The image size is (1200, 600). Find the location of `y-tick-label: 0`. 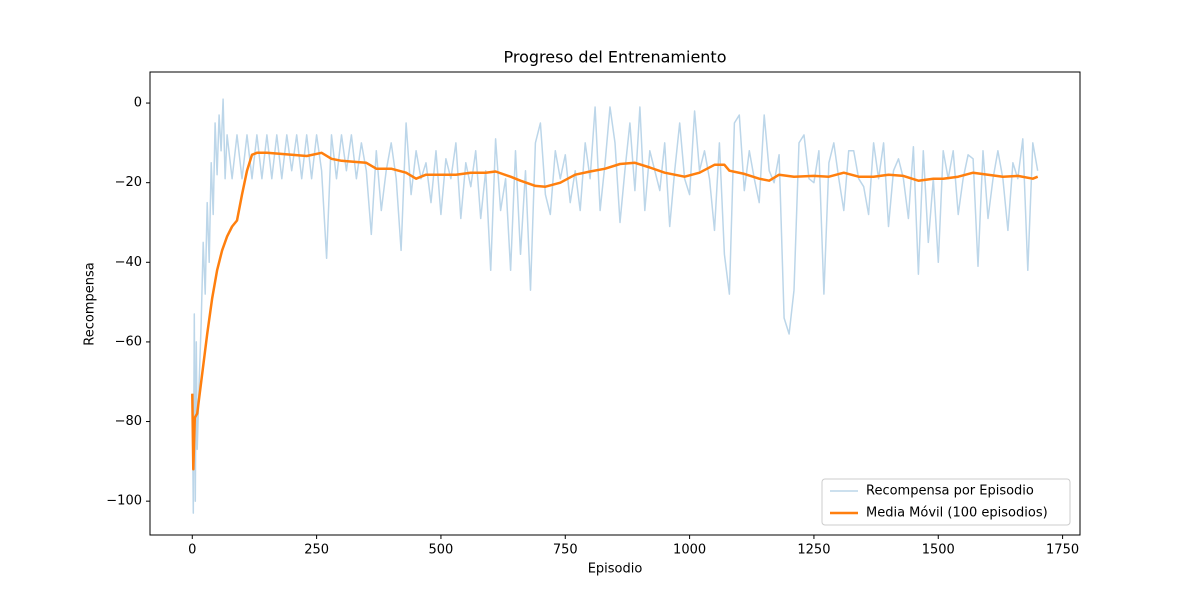

y-tick-label: 0 is located at coordinates (138, 103).